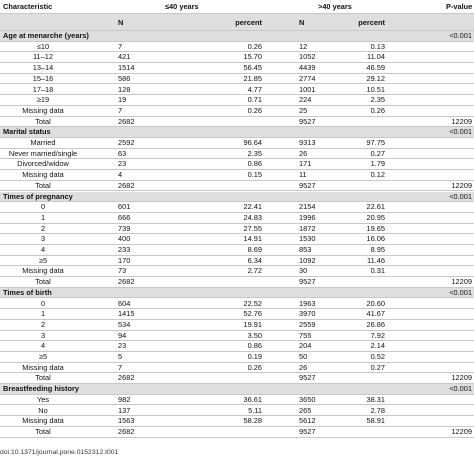 This screenshot has width=474, height=459. I want to click on subheader-percent: percent, so click(248, 22).